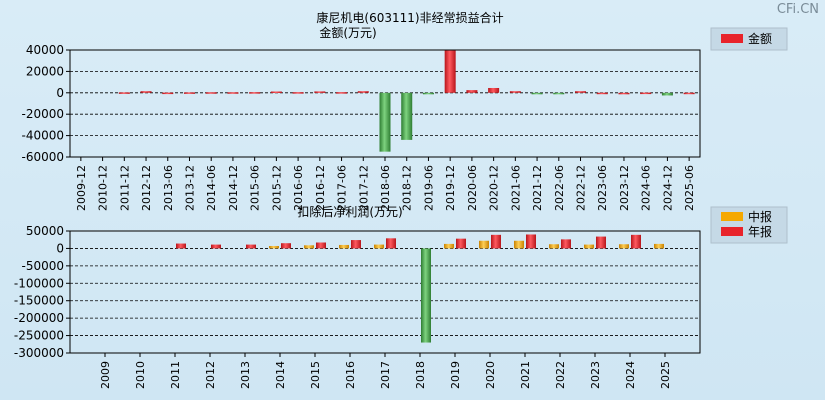 The width and height of the screenshot is (825, 404). What do you see at coordinates (472, 188) in the screenshot?
I see `chart-1-xtick-label: 2020-06` at bounding box center [472, 188].